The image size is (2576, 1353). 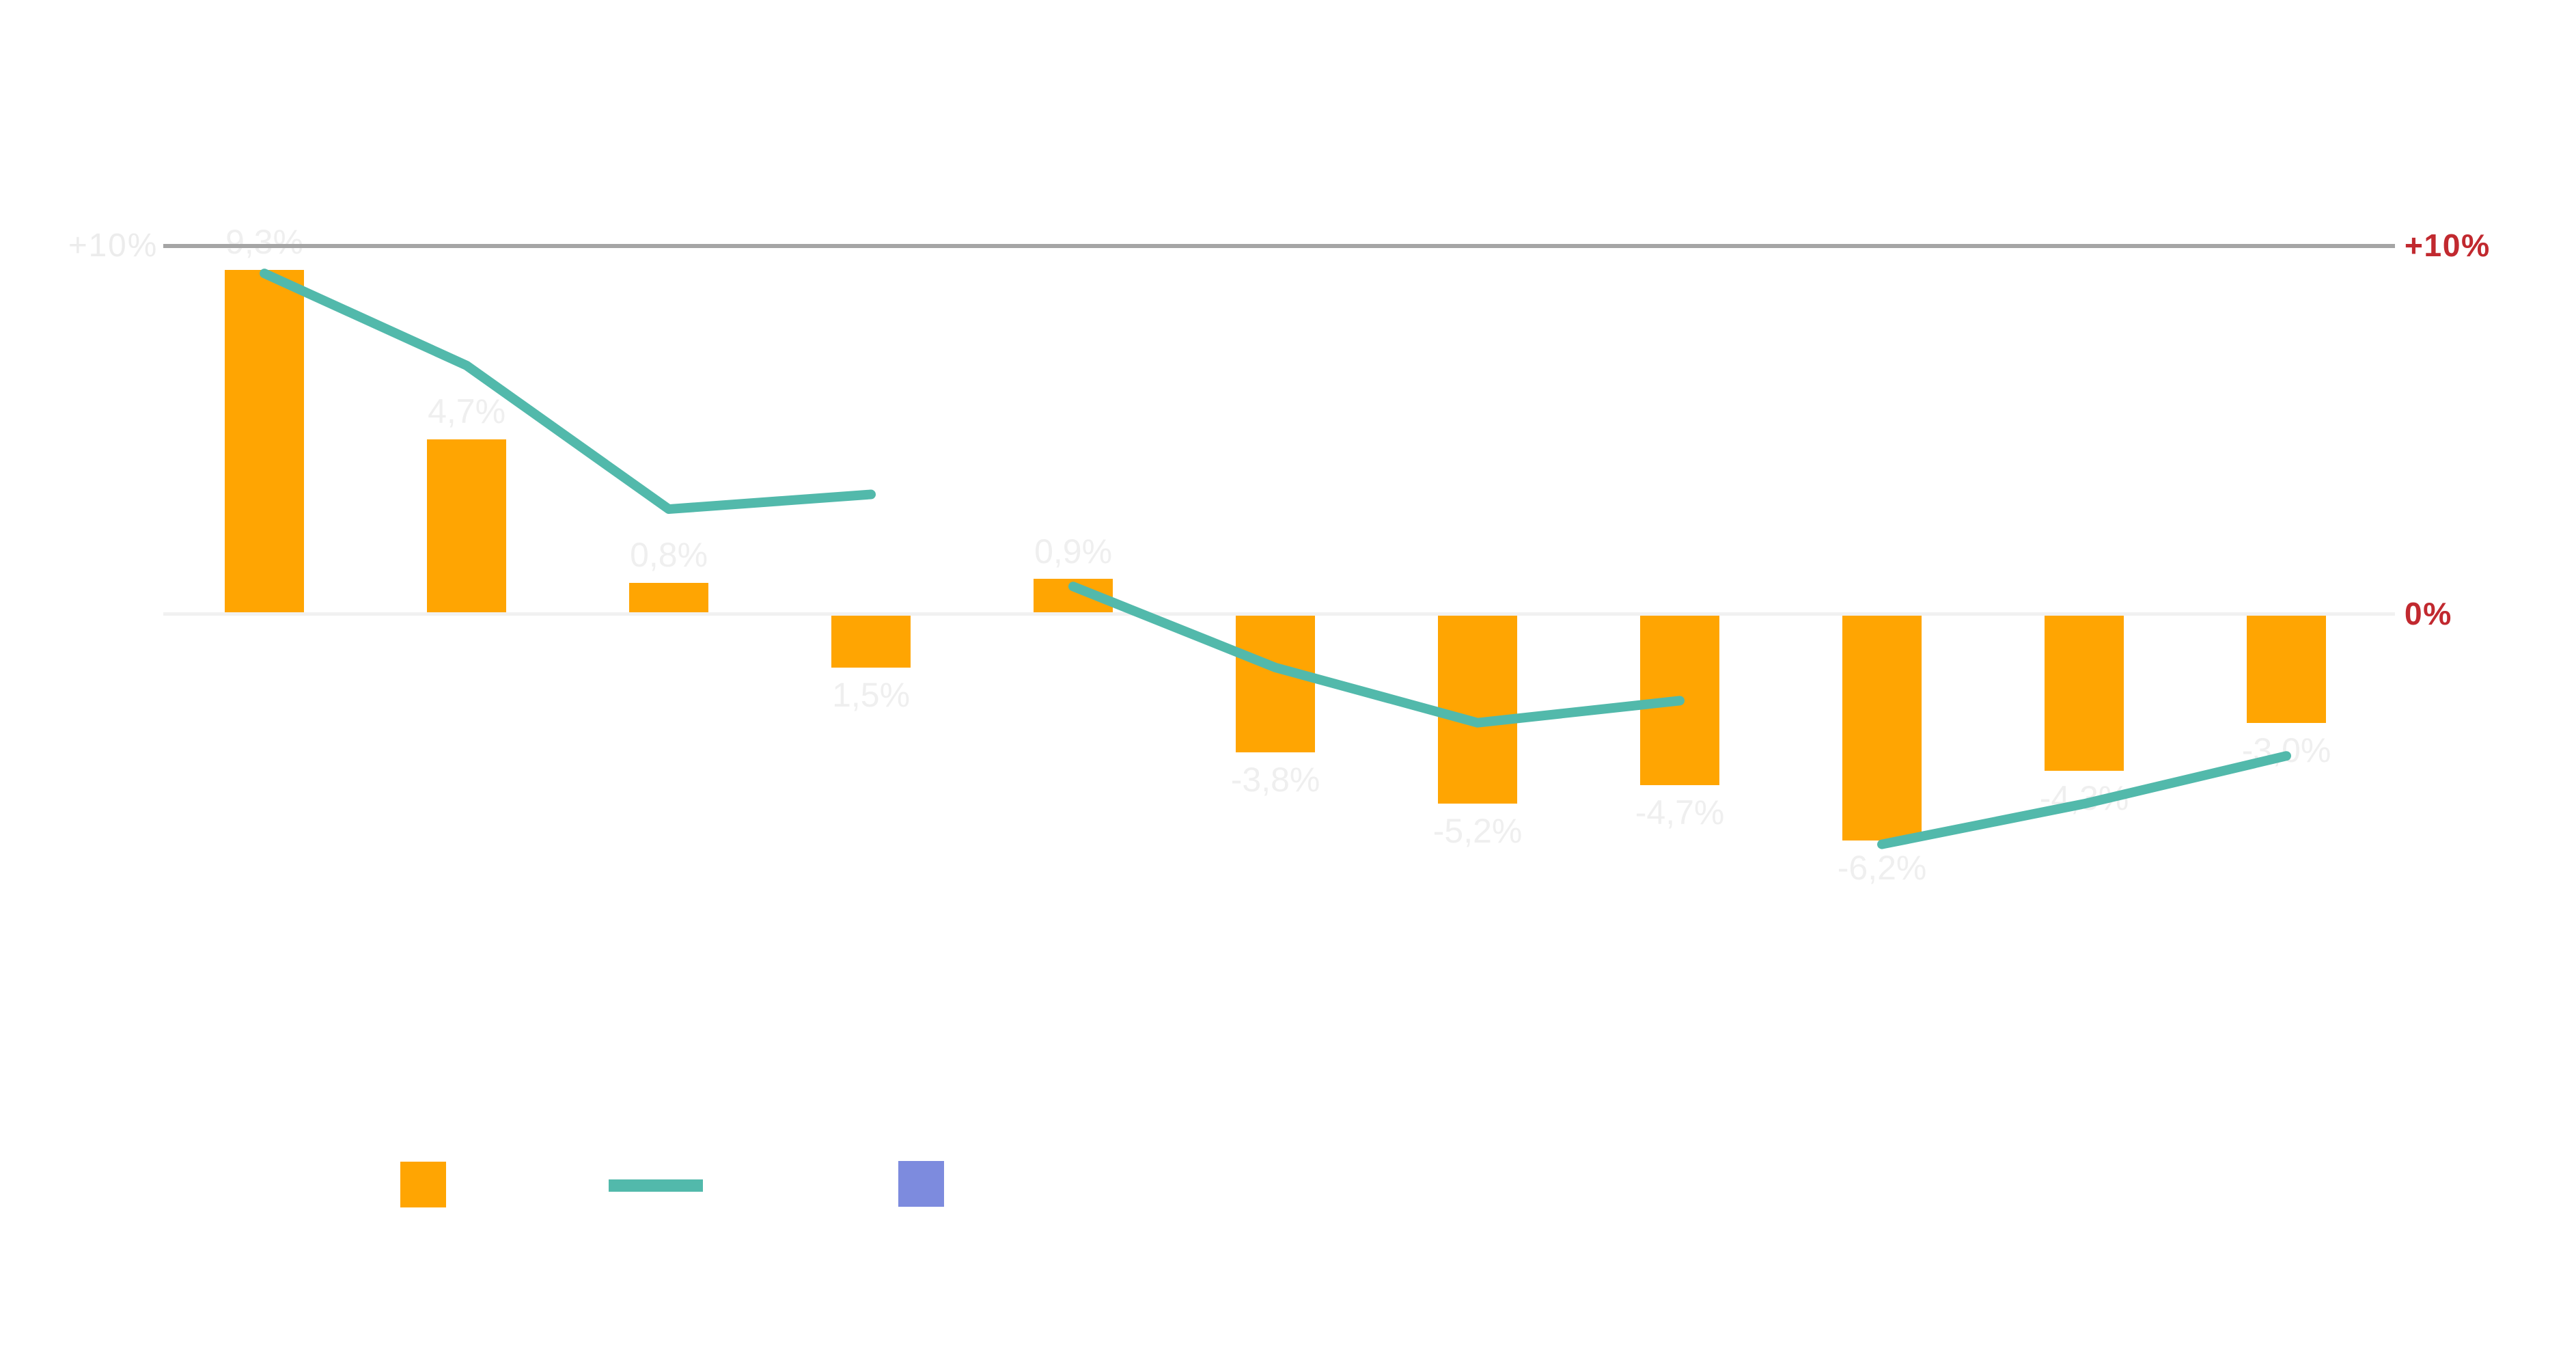 What do you see at coordinates (1073, 551) in the screenshot?
I see `bar-value-label-5: 0,9%` at bounding box center [1073, 551].